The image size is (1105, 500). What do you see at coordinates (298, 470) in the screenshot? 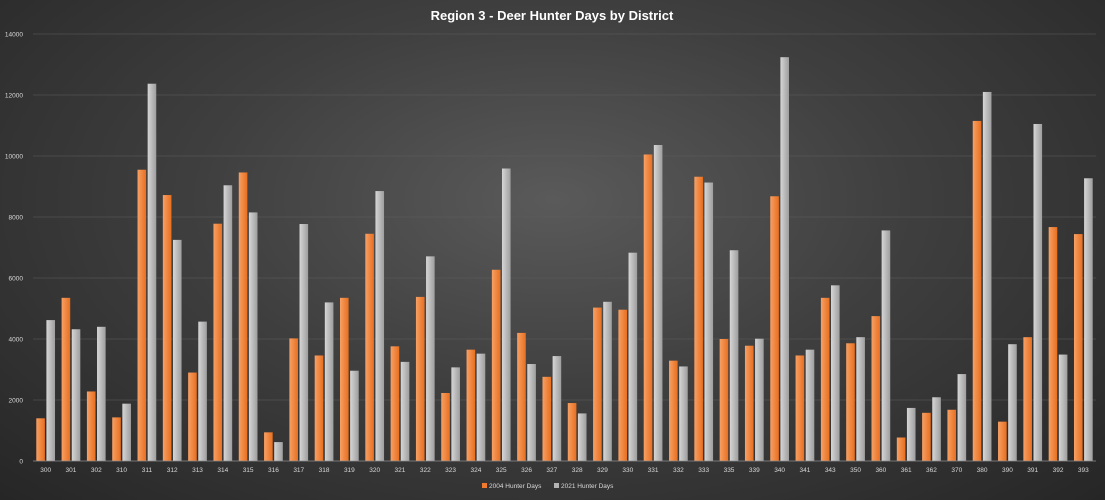
I see `x-tick-label: 317` at bounding box center [298, 470].